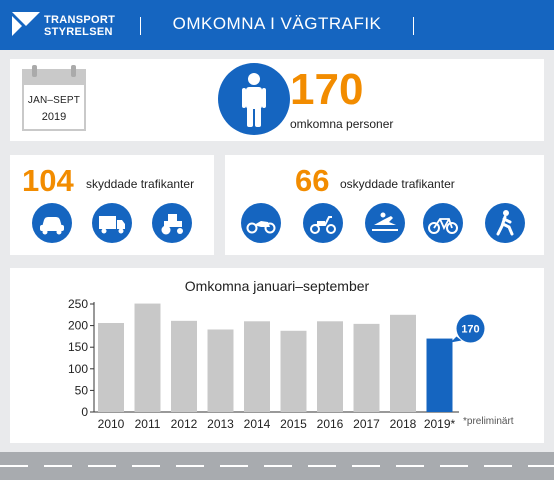  Describe the element at coordinates (293, 371) in the screenshot. I see `bar-2015` at that location.